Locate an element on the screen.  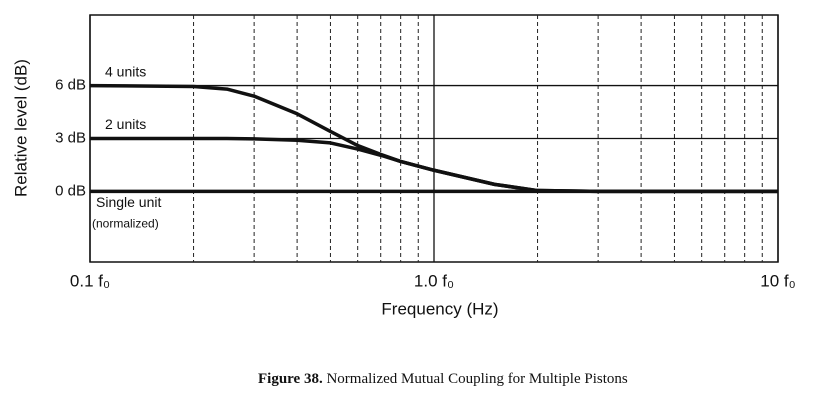
annotation: (normalized) is located at coordinates (125, 224).